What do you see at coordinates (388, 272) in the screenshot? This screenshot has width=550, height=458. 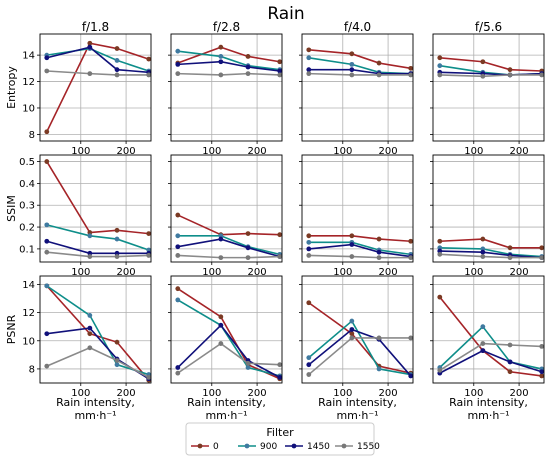 I see `x-tick-label: 200` at bounding box center [388, 272].